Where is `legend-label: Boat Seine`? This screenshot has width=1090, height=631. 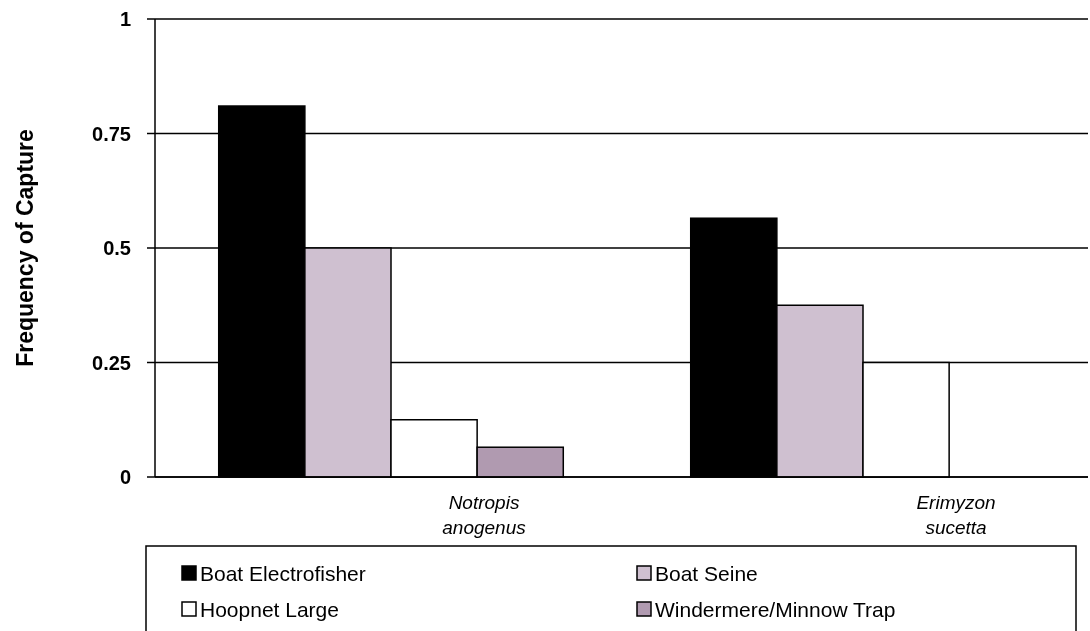 legend-label: Boat Seine is located at coordinates (706, 574).